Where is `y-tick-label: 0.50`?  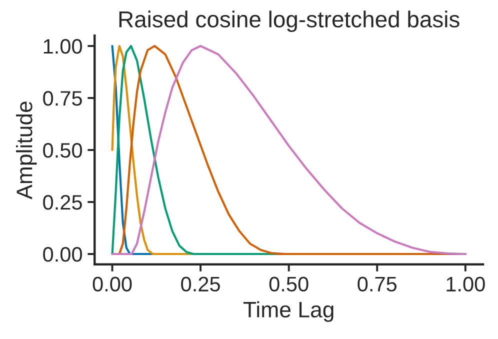 y-tick-label: 0.50 is located at coordinates (62, 150).